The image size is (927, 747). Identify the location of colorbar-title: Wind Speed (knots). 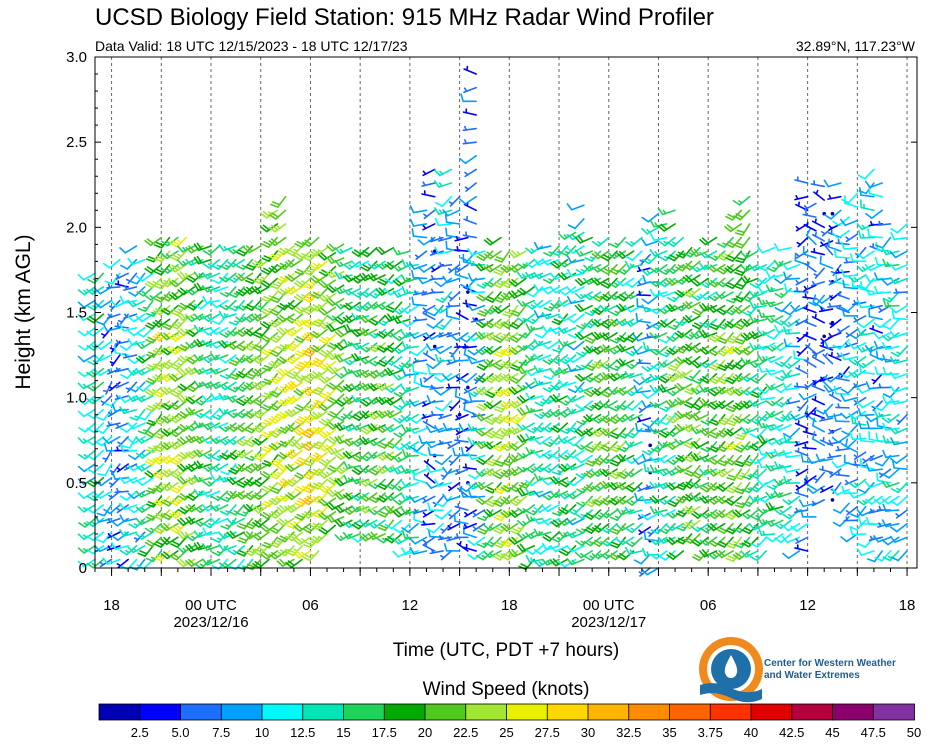
(506, 689).